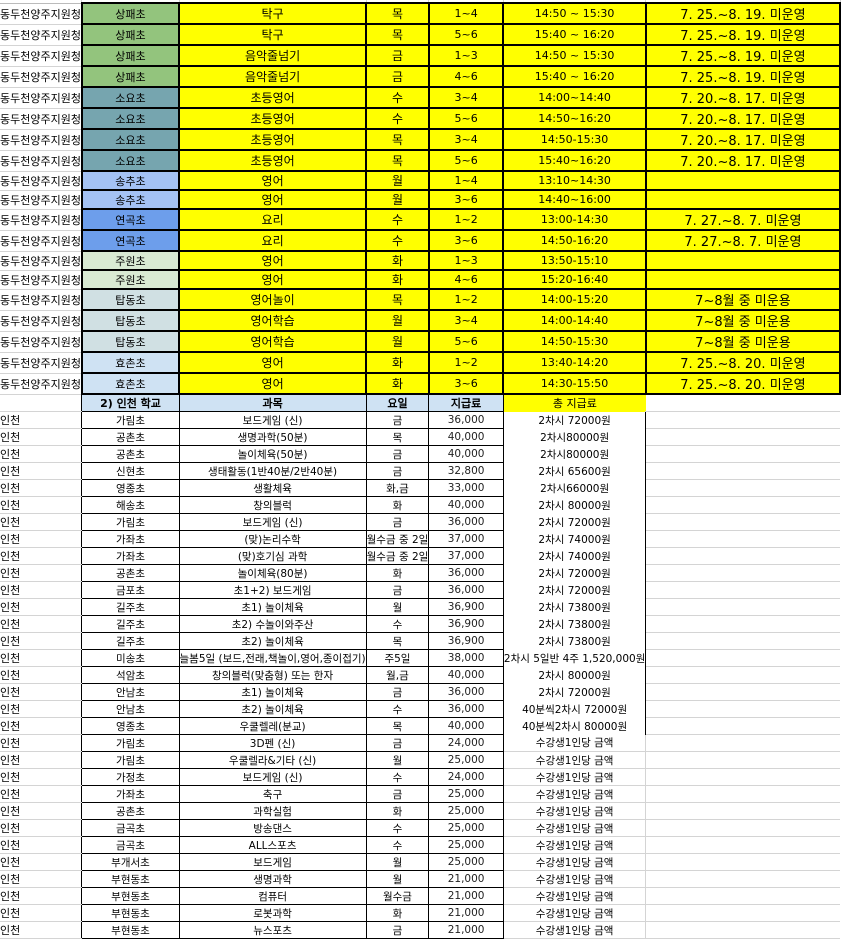  What do you see at coordinates (130, 607) in the screenshot?
I see `school-cell: 길주초` at bounding box center [130, 607].